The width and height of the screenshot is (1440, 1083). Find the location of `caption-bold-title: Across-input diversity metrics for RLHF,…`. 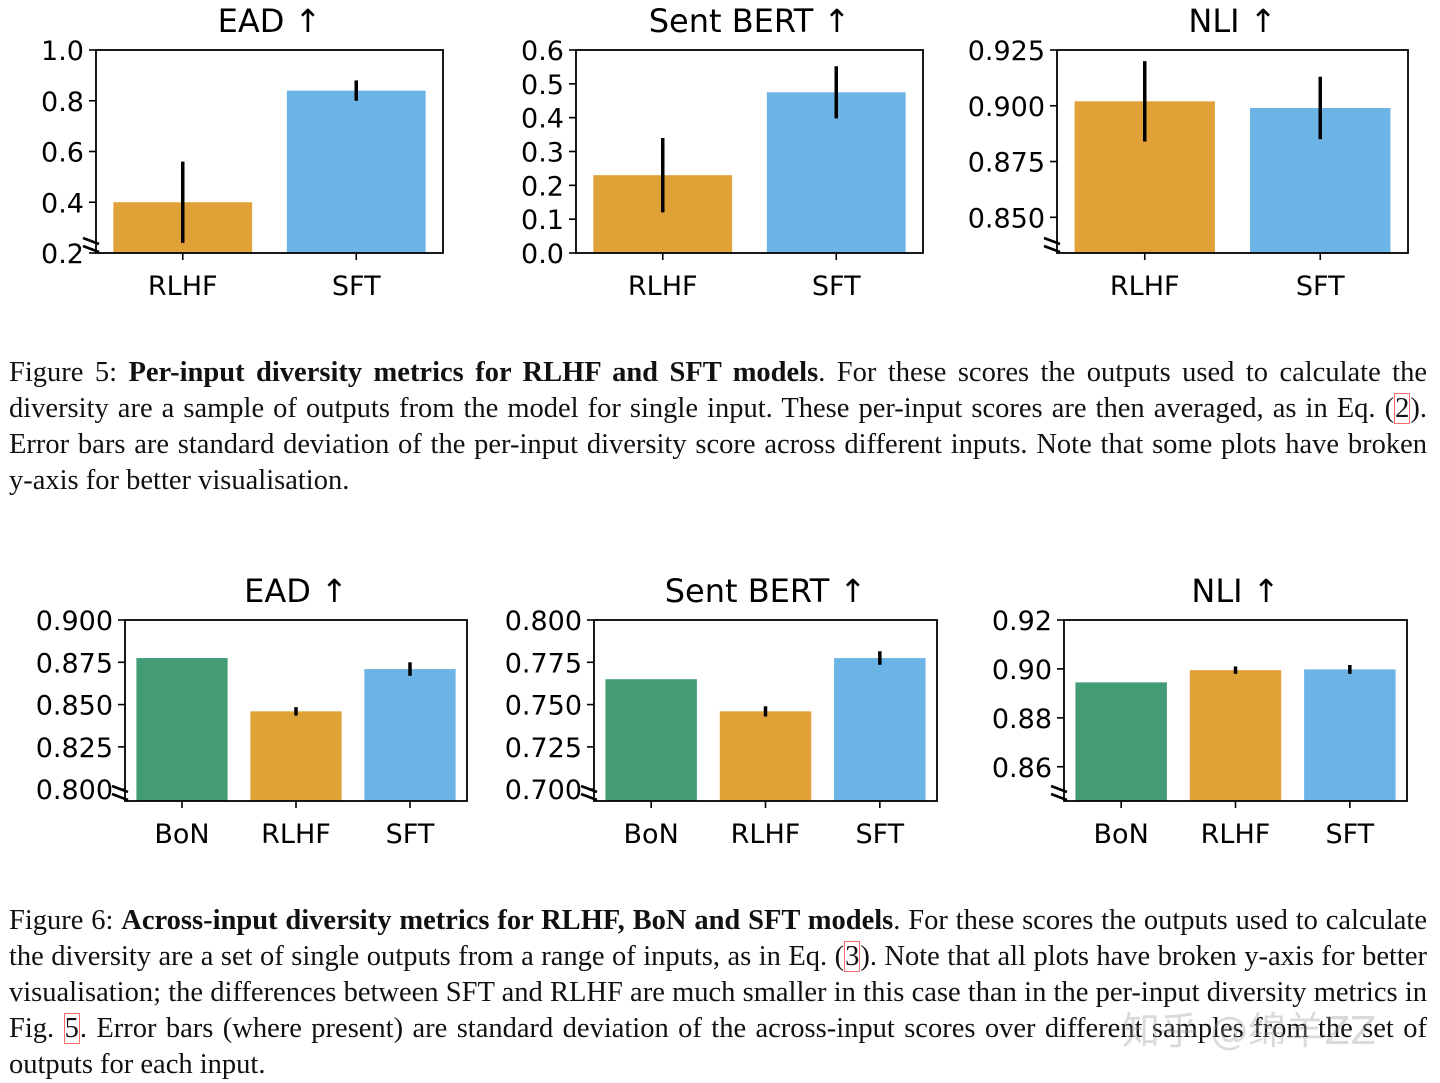

caption-bold-title: Across-input diversity metrics for RLHF,… is located at coordinates (507, 920).